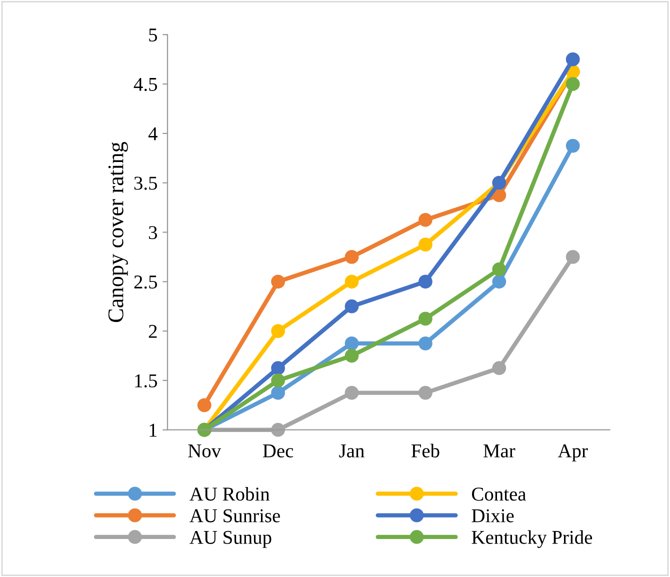  Describe the element at coordinates (278, 451) in the screenshot. I see `x-tick-label: Dec` at that location.